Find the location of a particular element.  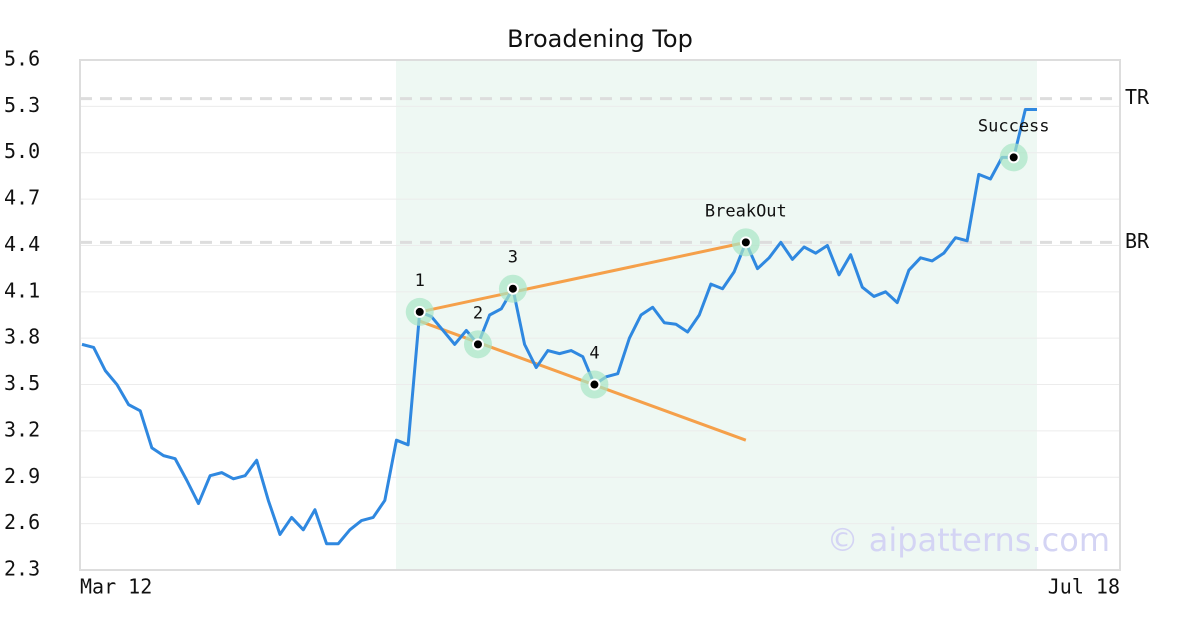

y-tick-label: 2.9 is located at coordinates (22, 476).